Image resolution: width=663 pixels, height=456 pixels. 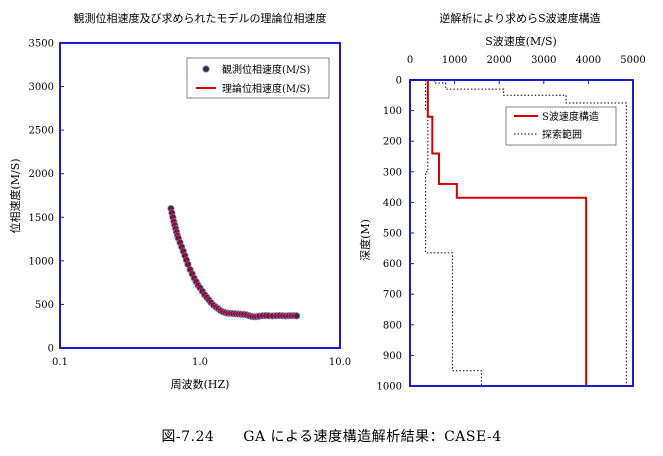 I want to click on legend-theoretical-label: 理論位相速度(M/S), so click(x=266, y=88).